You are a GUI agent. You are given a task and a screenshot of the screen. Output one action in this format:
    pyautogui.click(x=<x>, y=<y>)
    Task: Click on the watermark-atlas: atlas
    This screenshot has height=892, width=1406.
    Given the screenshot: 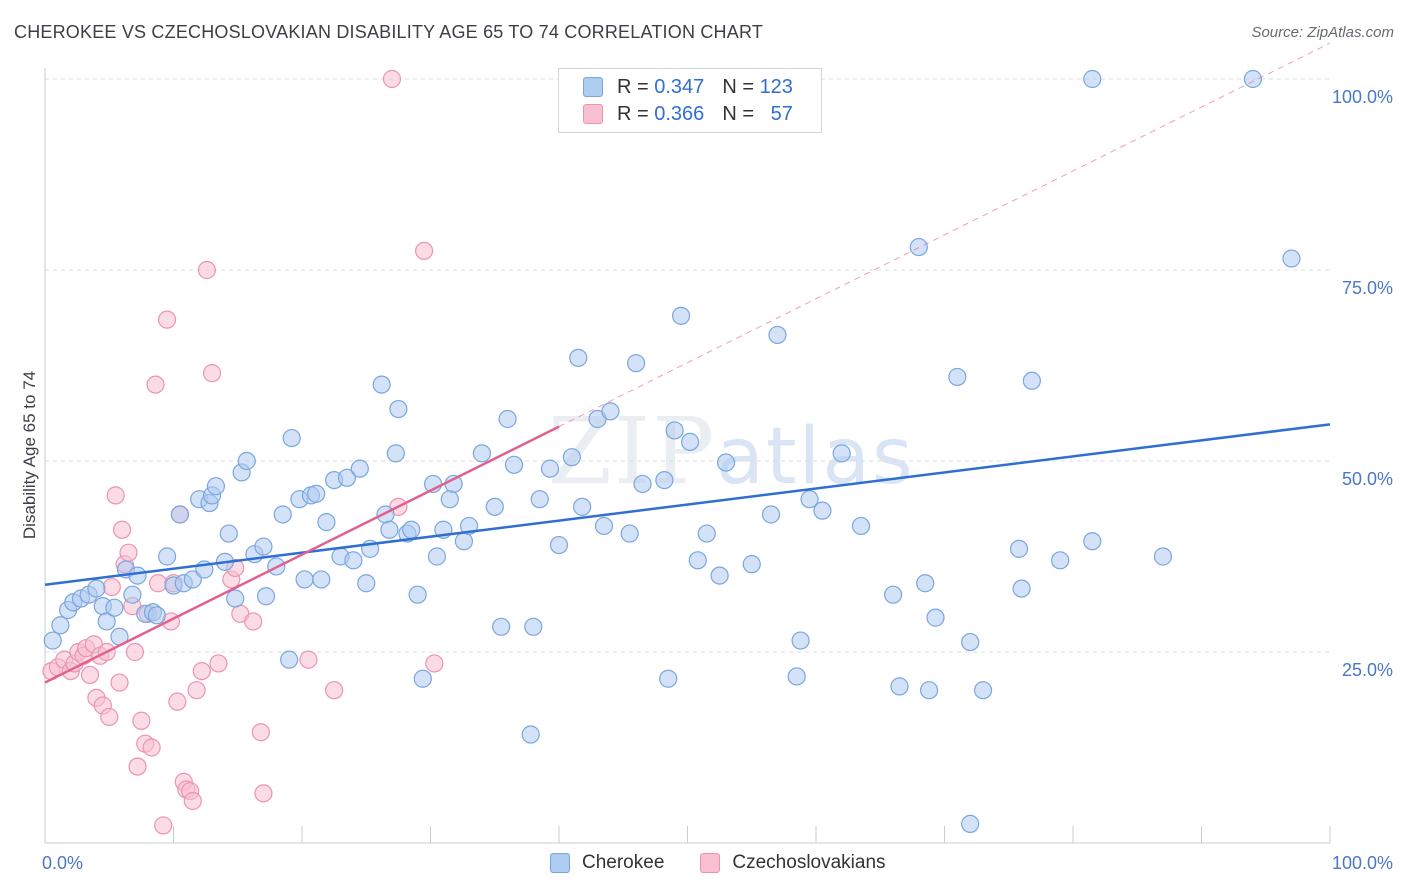 What is the action you would take?
    pyautogui.click(x=815, y=457)
    